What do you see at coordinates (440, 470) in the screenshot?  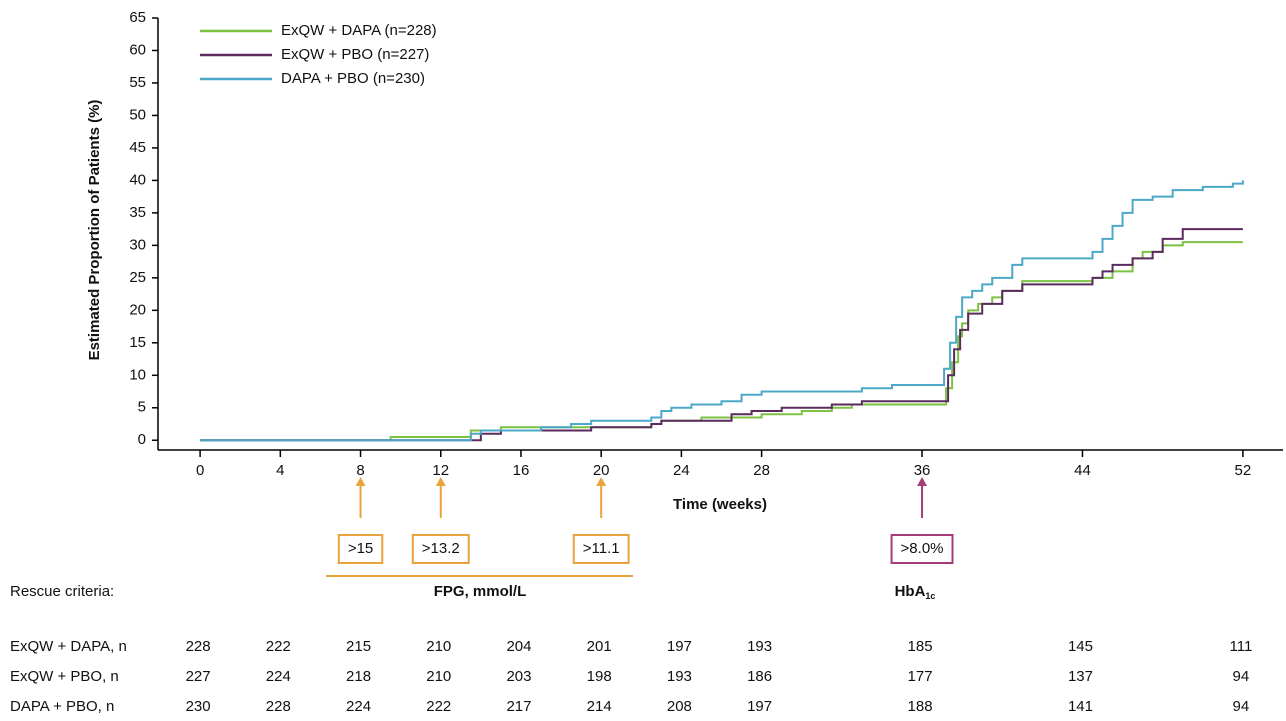 I see `x-tick-label: 12` at bounding box center [440, 470].